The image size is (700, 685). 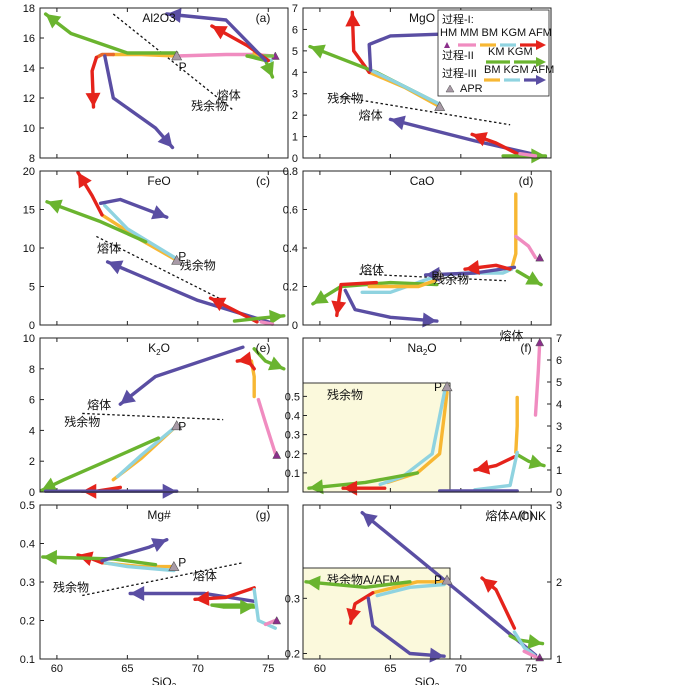 What do you see at coordinates (111, 33) in the screenshot?
I see `series-a-5-line` at bounding box center [111, 33].